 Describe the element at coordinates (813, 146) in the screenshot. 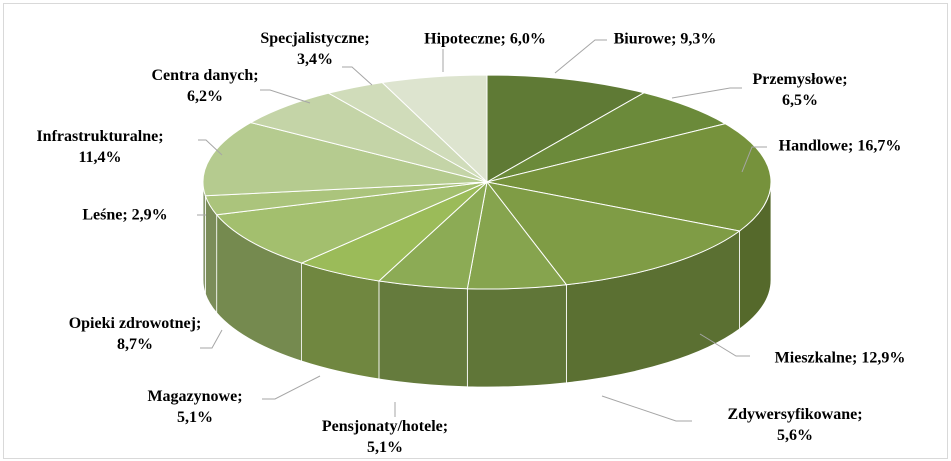

I see `label-category: Handlowe` at that location.